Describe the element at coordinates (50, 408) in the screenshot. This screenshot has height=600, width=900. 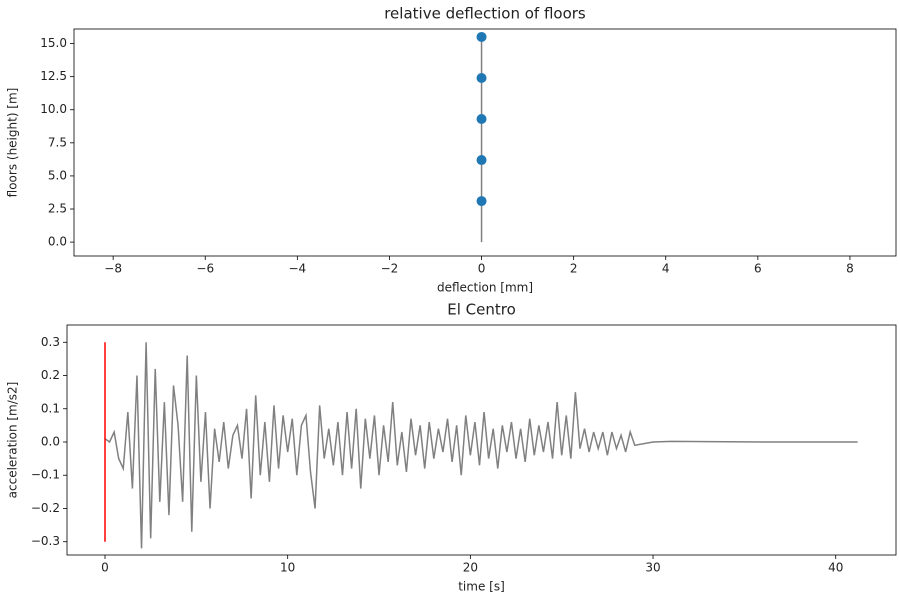
I see `y-tick-label: 0.1` at that location.